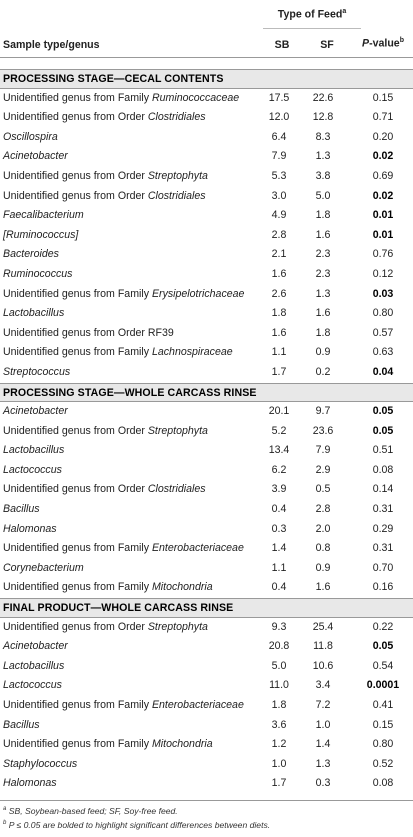 This screenshot has width=413, height=837. What do you see at coordinates (279, 744) in the screenshot?
I see `sb-value: 1.2` at bounding box center [279, 744].